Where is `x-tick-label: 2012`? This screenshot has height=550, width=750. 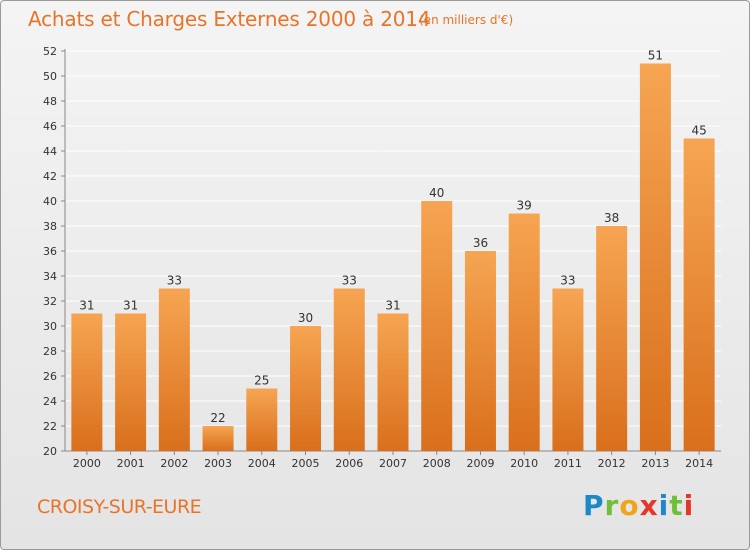 x-tick-label: 2012 is located at coordinates (612, 463).